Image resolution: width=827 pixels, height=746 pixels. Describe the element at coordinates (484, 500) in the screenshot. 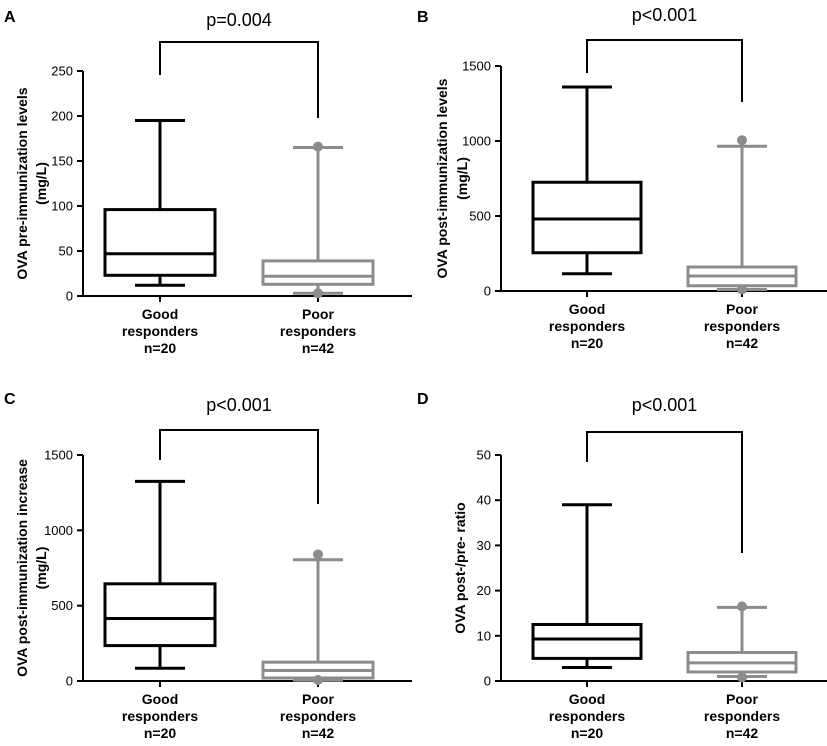

I see `y-tick-label: 40` at that location.